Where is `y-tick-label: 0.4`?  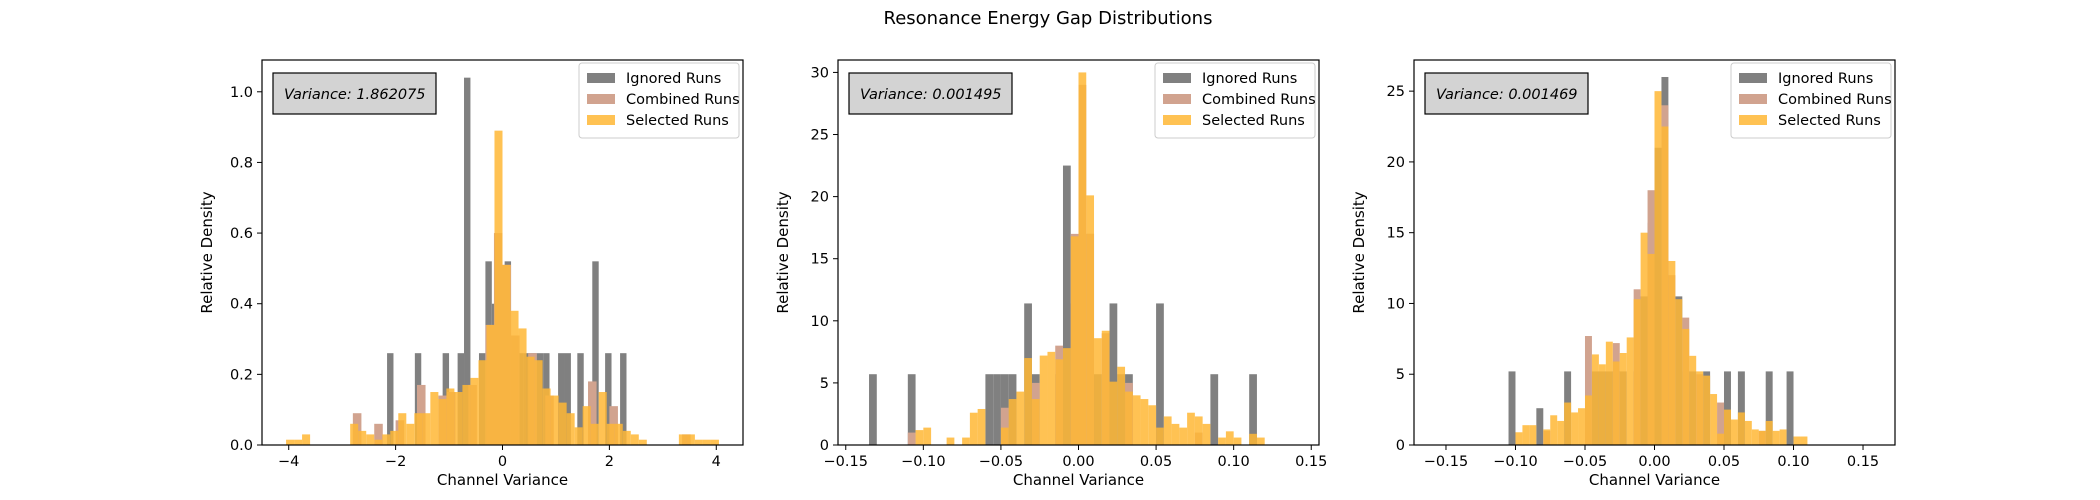
y-tick-label: 0.4 is located at coordinates (241, 305).